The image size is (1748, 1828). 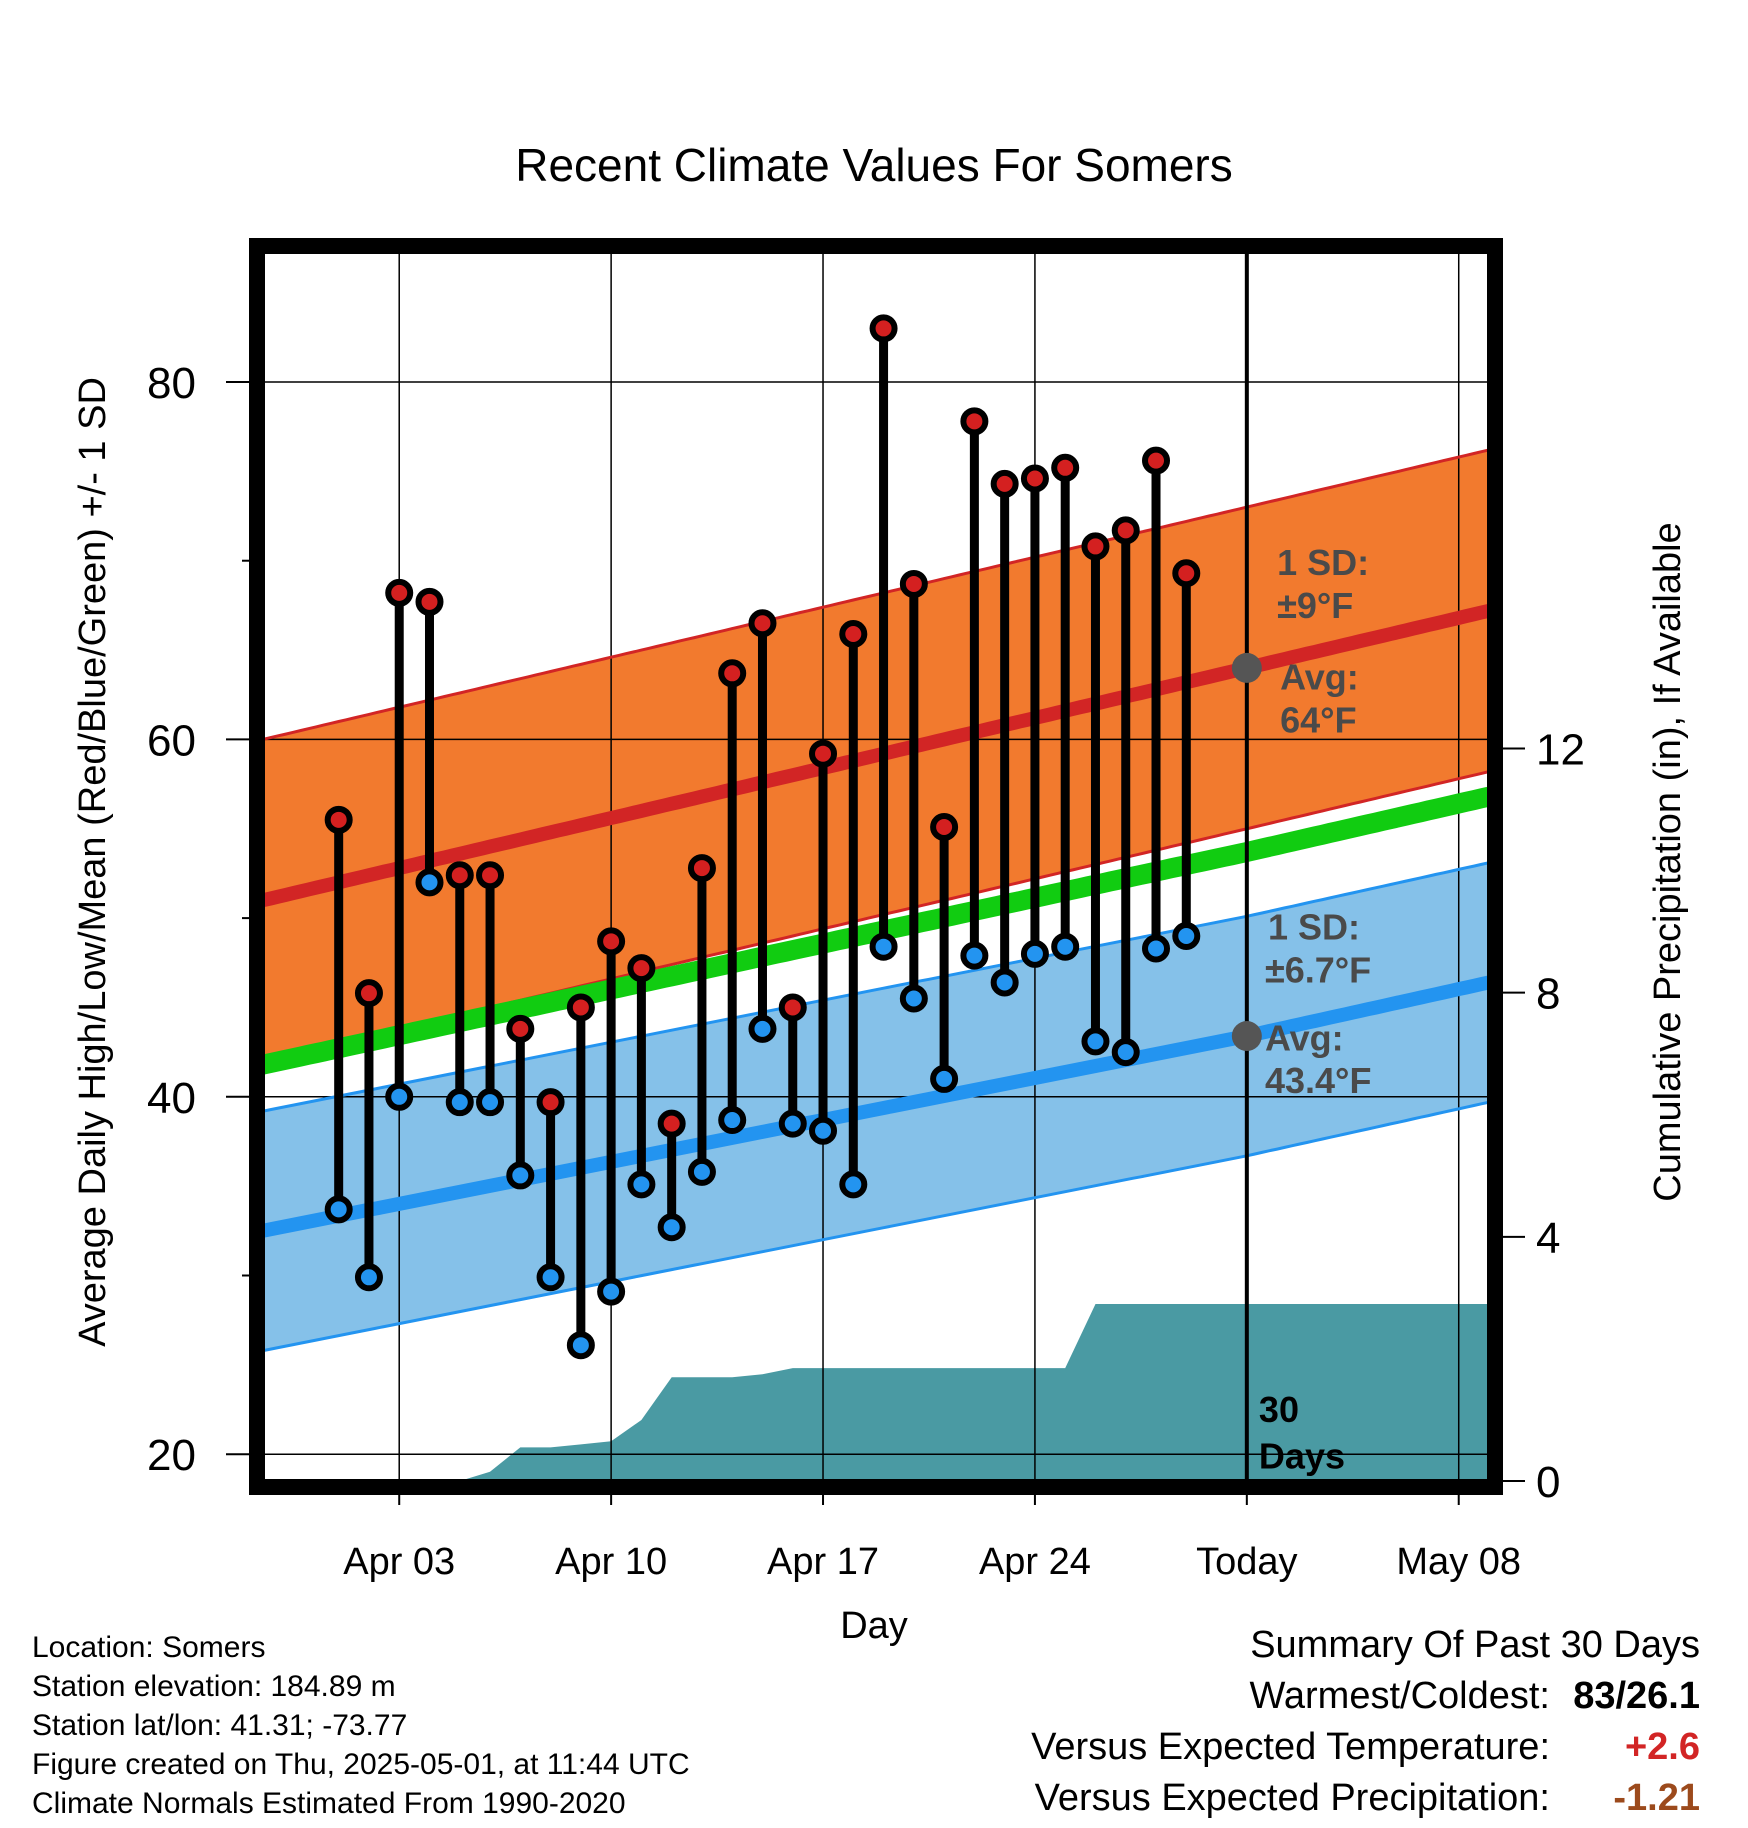 What do you see at coordinates (1636, 1696) in the screenshot?
I see `warmest-value: 83/26.1` at bounding box center [1636, 1696].